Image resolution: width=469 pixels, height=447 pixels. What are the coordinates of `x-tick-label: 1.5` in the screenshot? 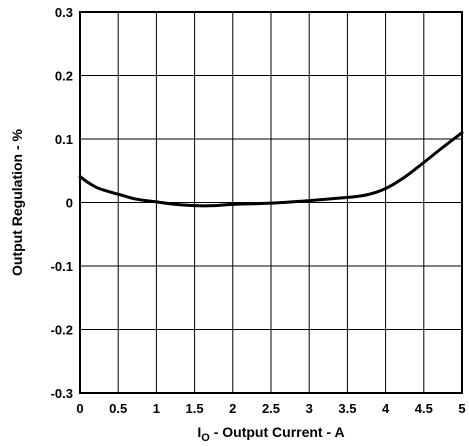 It's located at (195, 408).